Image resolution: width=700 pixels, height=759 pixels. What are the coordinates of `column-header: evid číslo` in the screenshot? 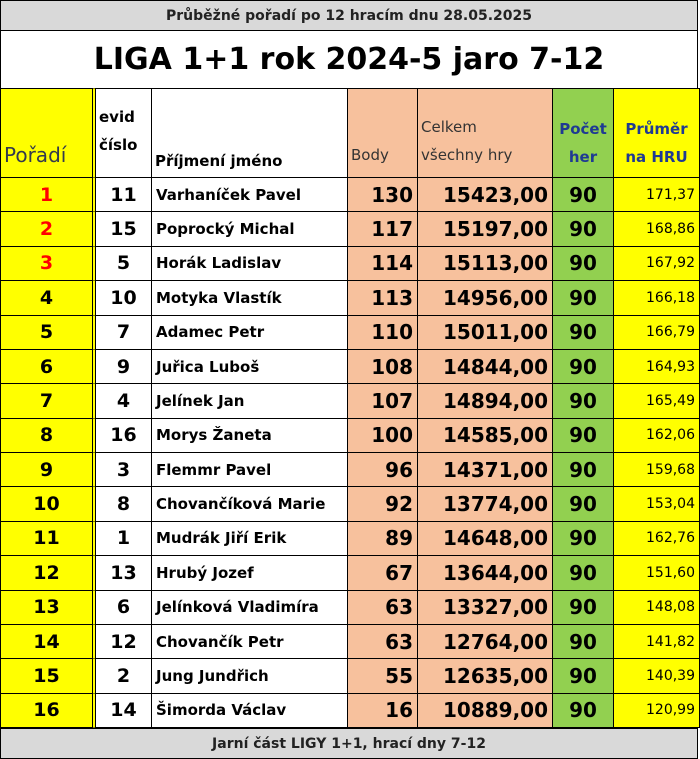 It's located at (124, 133).